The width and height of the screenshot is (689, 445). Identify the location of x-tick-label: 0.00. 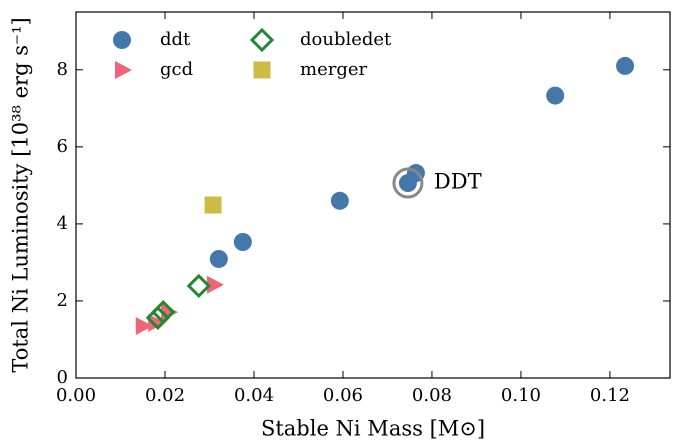
(76, 395).